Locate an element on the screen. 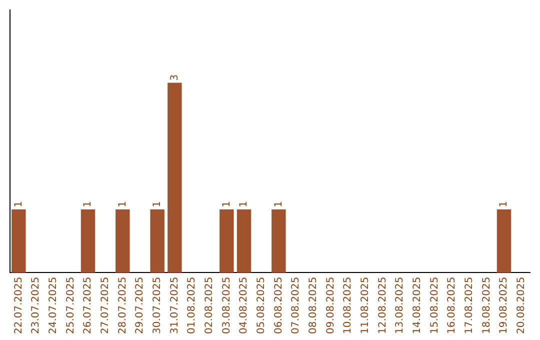 This screenshot has width=540, height=340. x-tick-label: 02.08.2025 is located at coordinates (209, 305).